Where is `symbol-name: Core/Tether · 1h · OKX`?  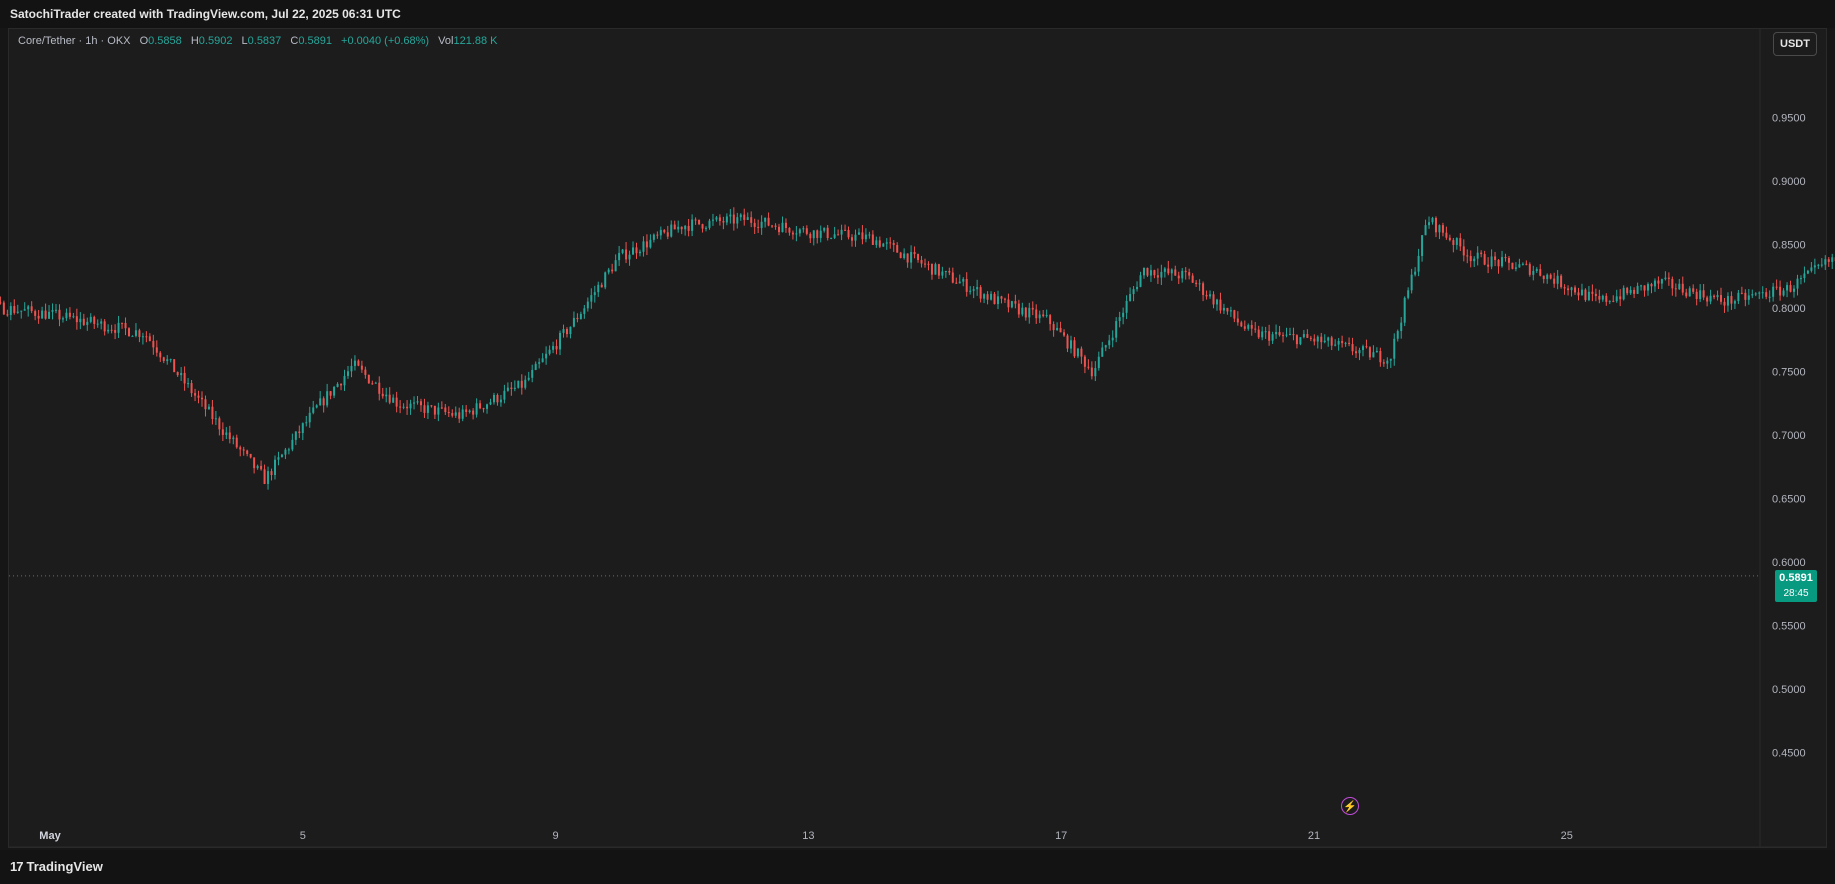 symbol-name: Core/Tether · 1h · OKX is located at coordinates (74, 41).